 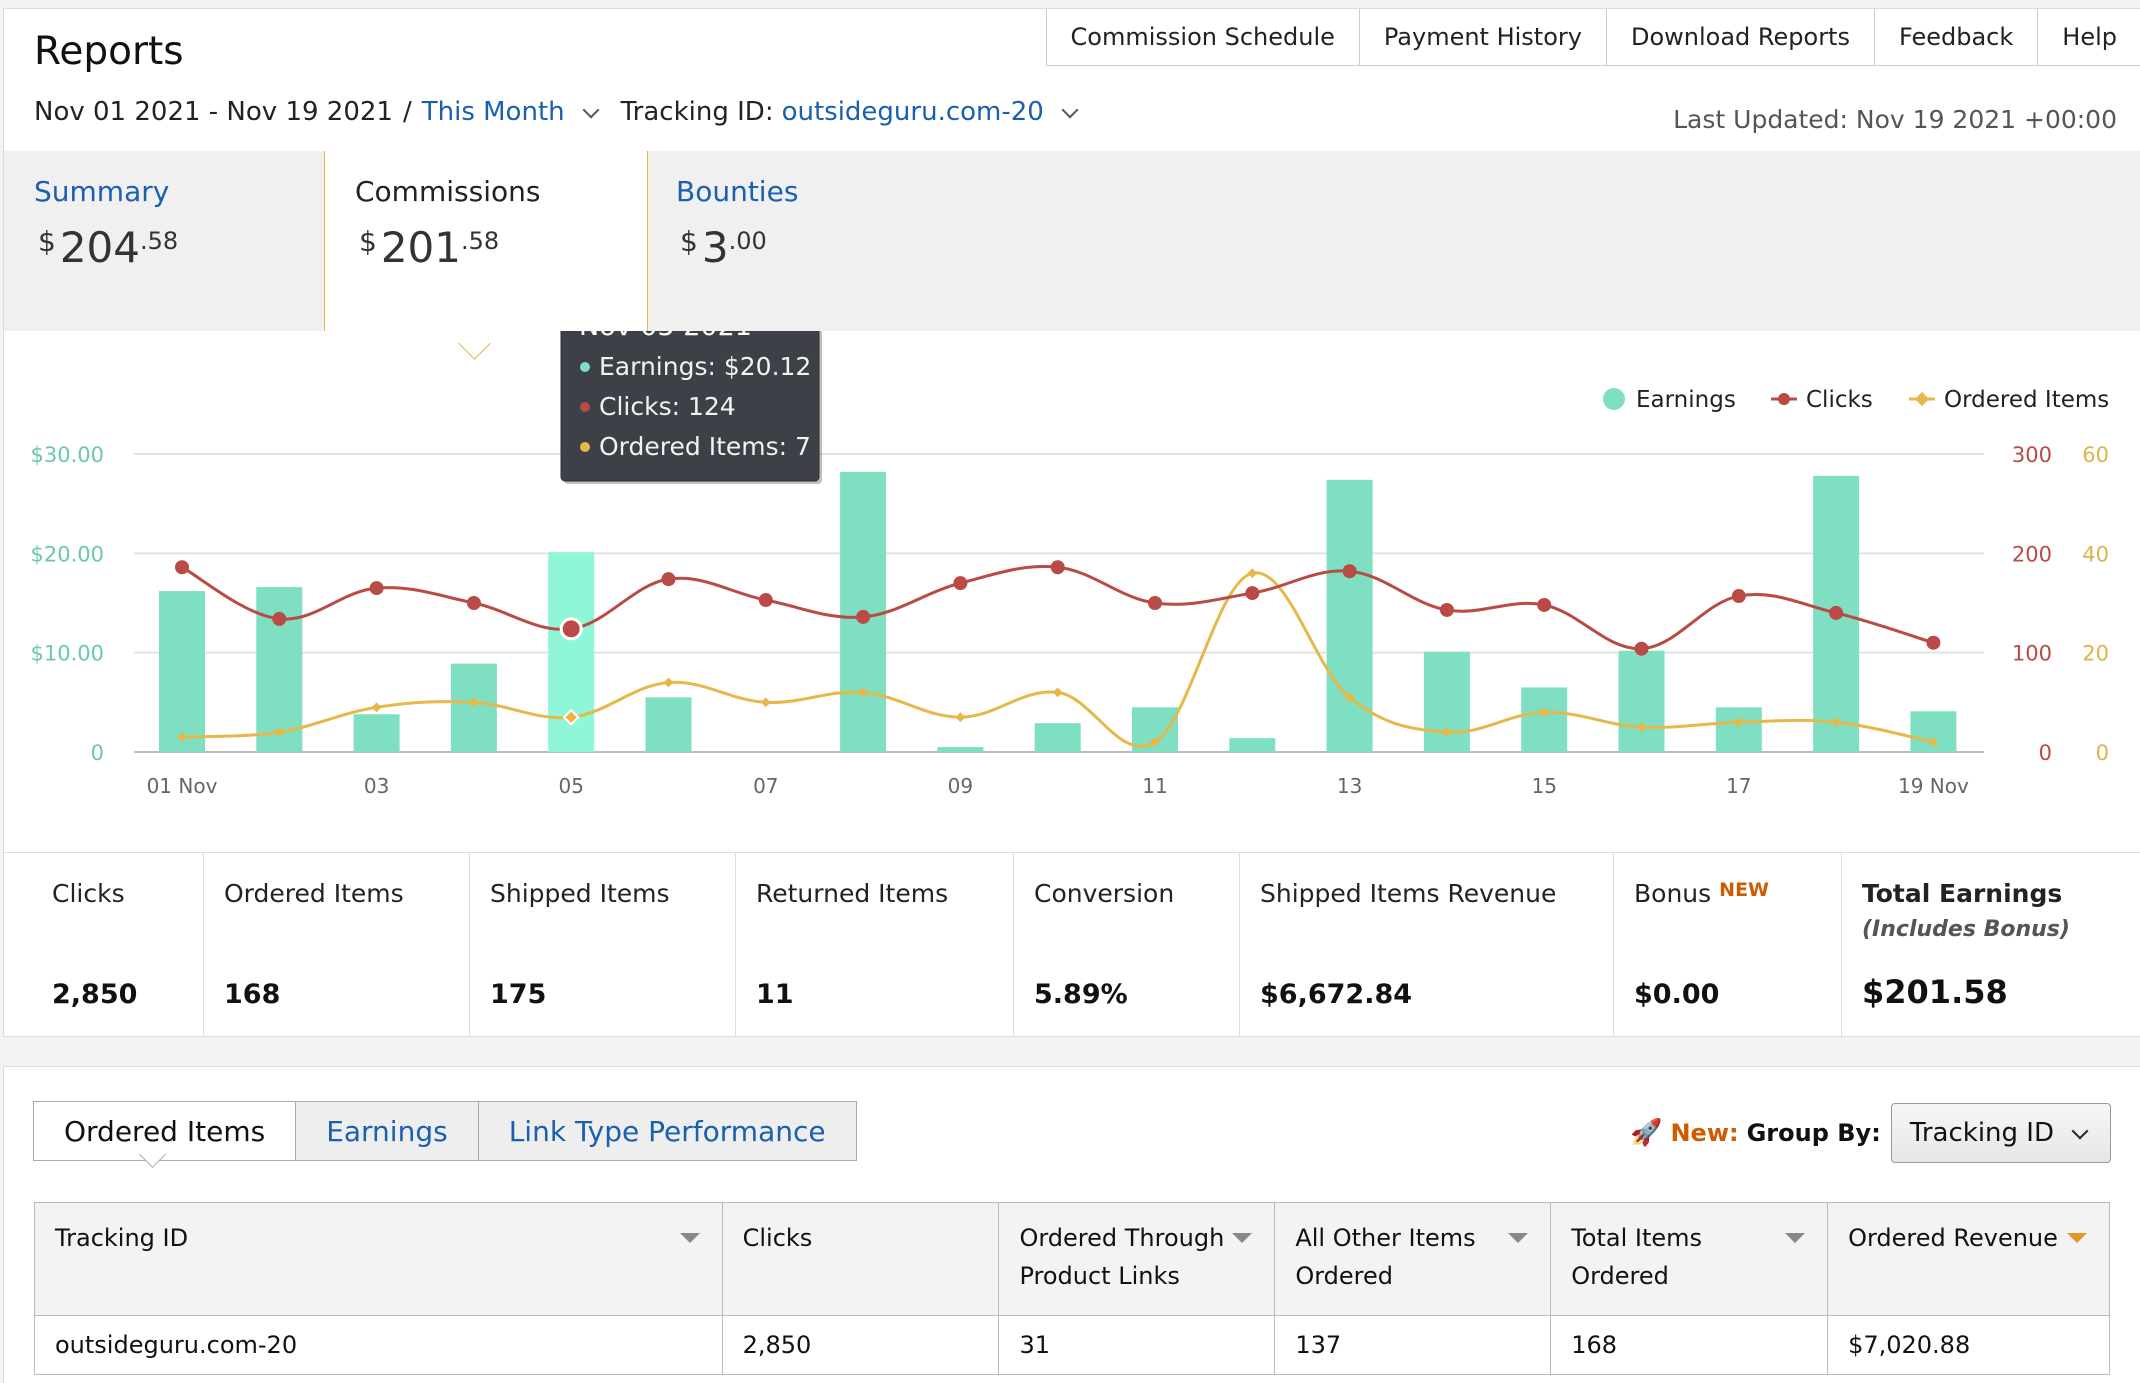 I want to click on metric-value: 11, so click(x=775, y=994).